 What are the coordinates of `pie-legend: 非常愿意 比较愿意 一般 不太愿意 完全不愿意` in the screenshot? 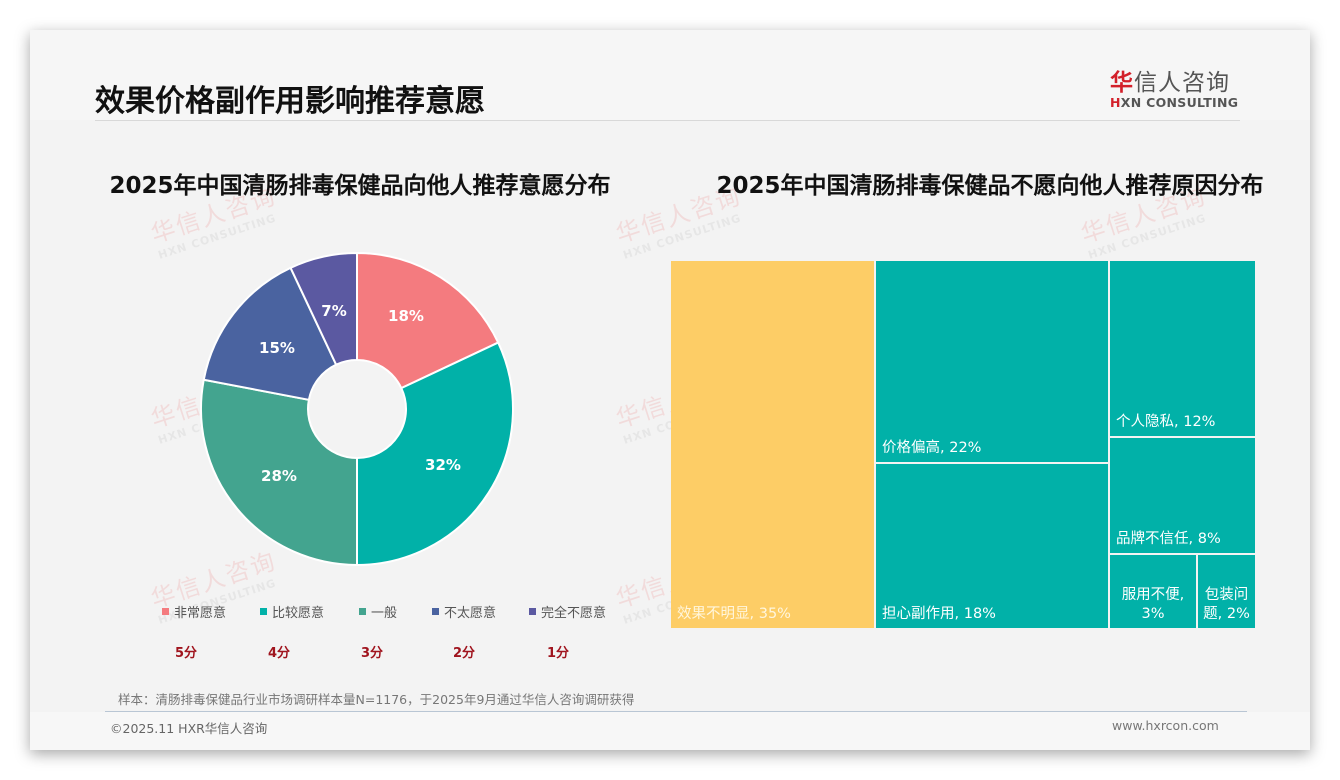 It's located at (395, 612).